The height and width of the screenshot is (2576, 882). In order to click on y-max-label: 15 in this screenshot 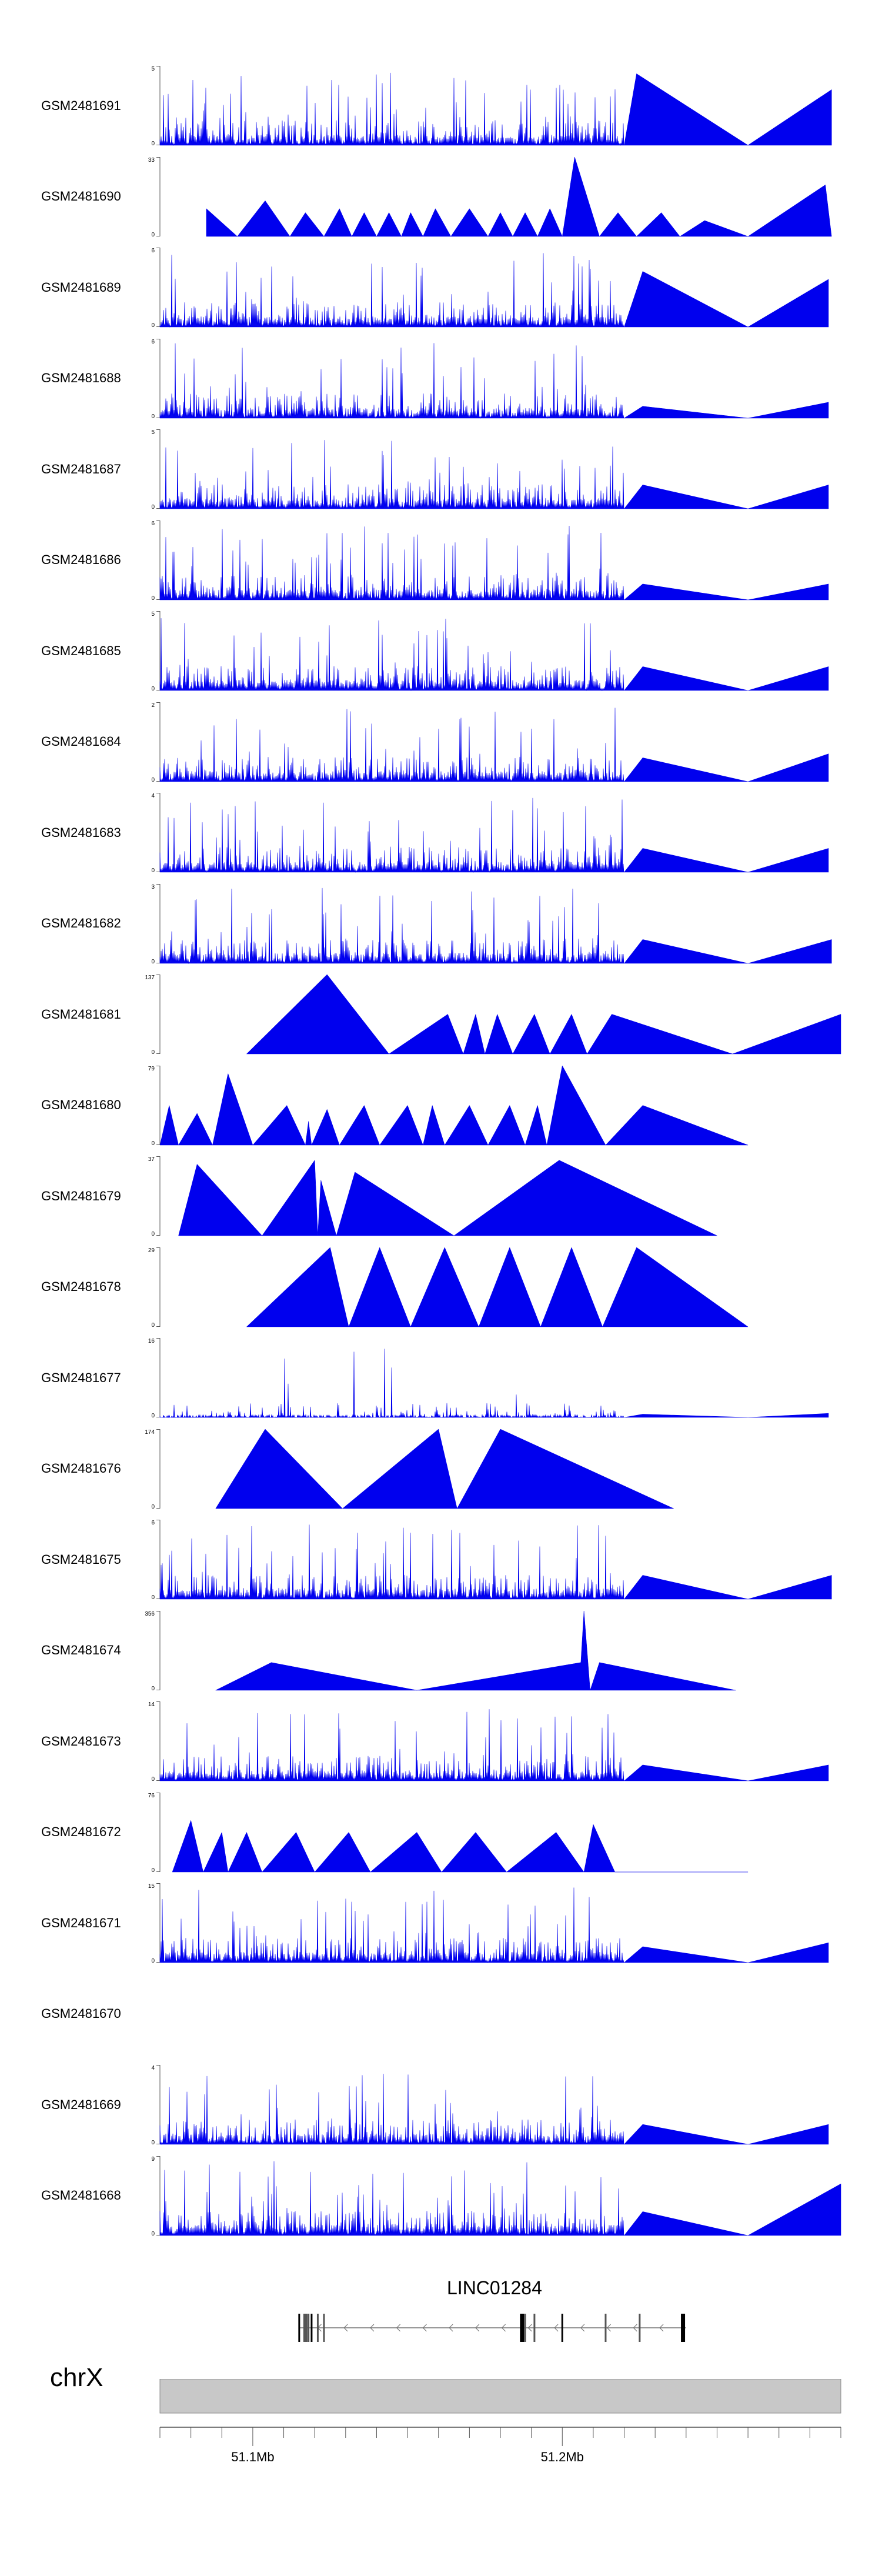, I will do `click(151, 1886)`.